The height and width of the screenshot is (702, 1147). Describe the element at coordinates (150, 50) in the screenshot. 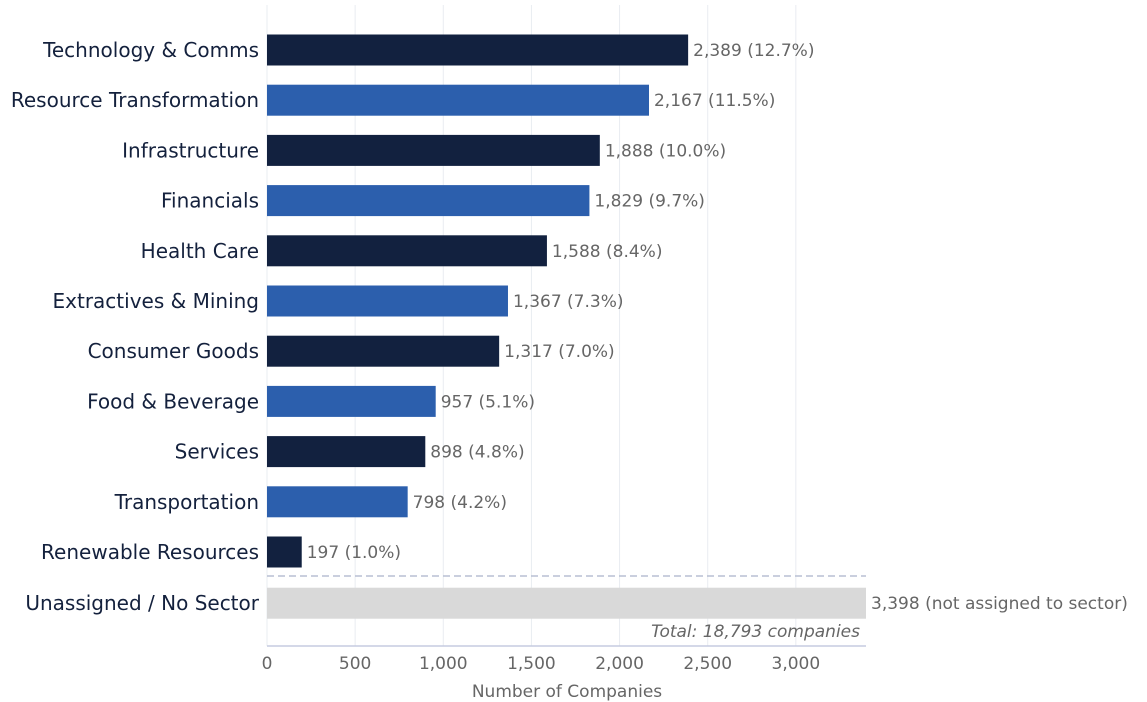

I see `category-label: Technology & Comms` at that location.